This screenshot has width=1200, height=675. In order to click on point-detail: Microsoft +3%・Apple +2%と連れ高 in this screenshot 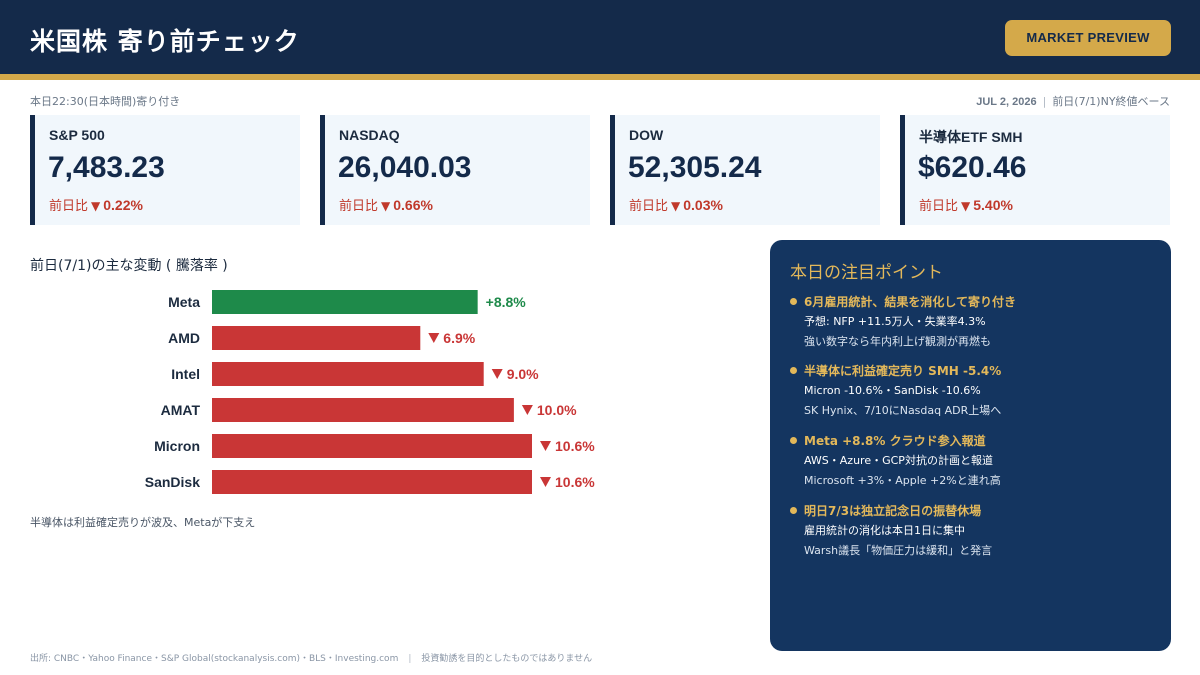, I will do `click(902, 480)`.